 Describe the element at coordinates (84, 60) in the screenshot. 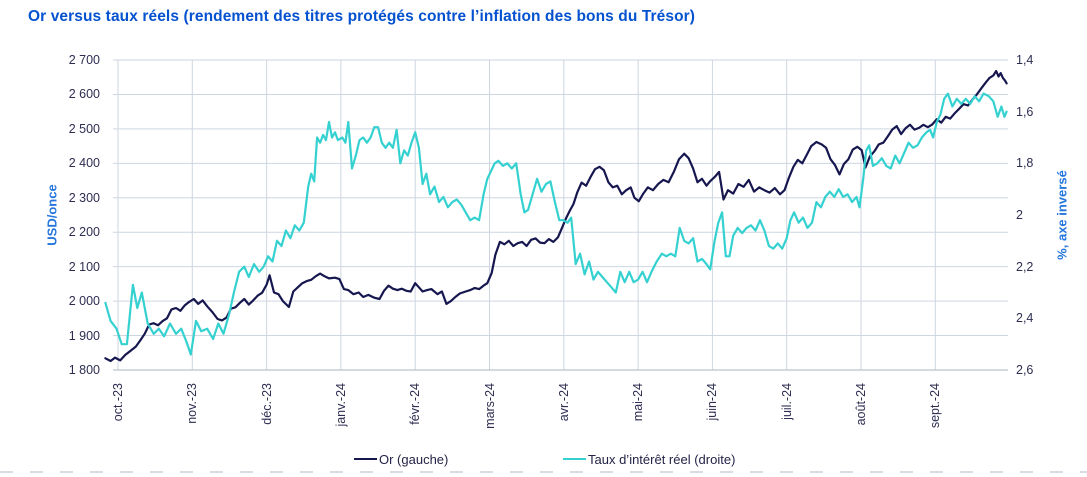

I see `left-axis-tick-label: 2 700` at that location.